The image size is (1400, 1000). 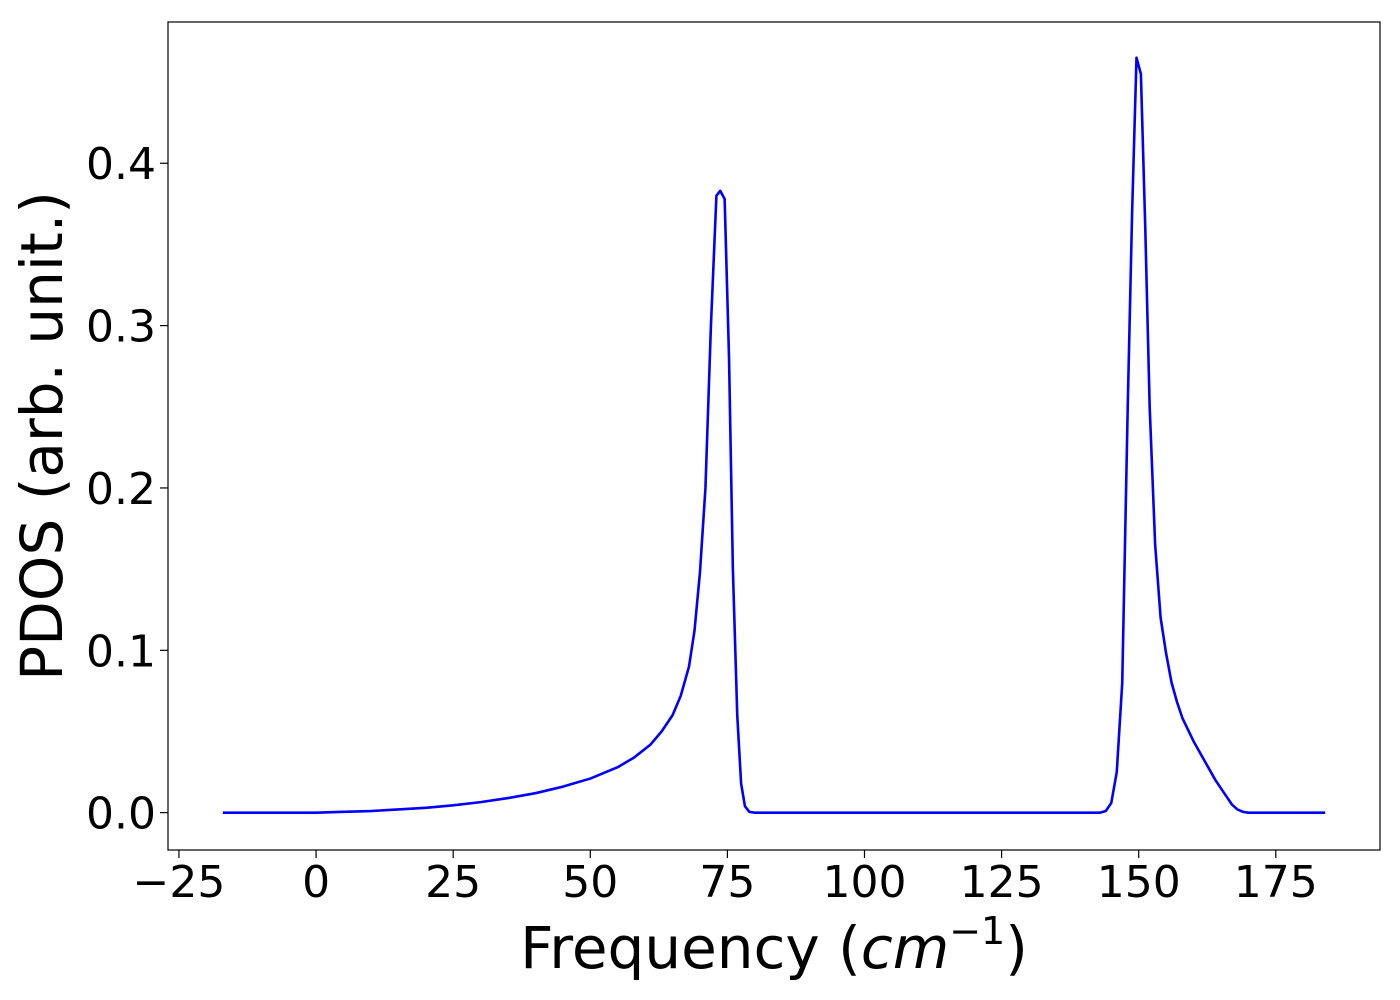 What do you see at coordinates (905, 948) in the screenshot?
I see `x-axis-label-unit: cm` at bounding box center [905, 948].